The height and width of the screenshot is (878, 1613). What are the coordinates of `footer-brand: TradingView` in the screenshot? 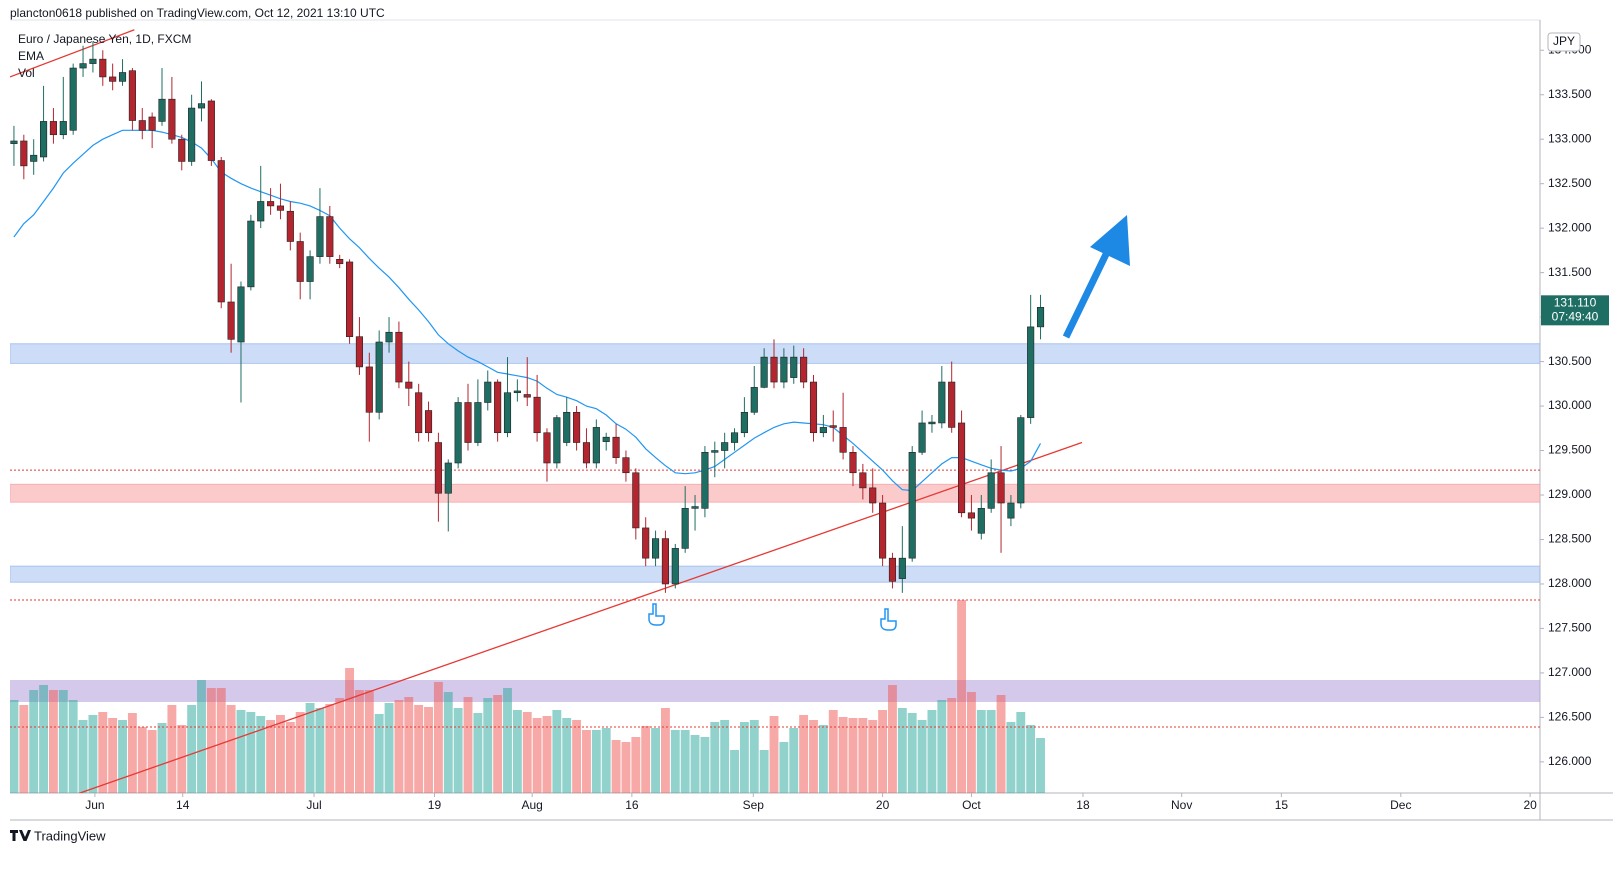 It's located at (70, 835).